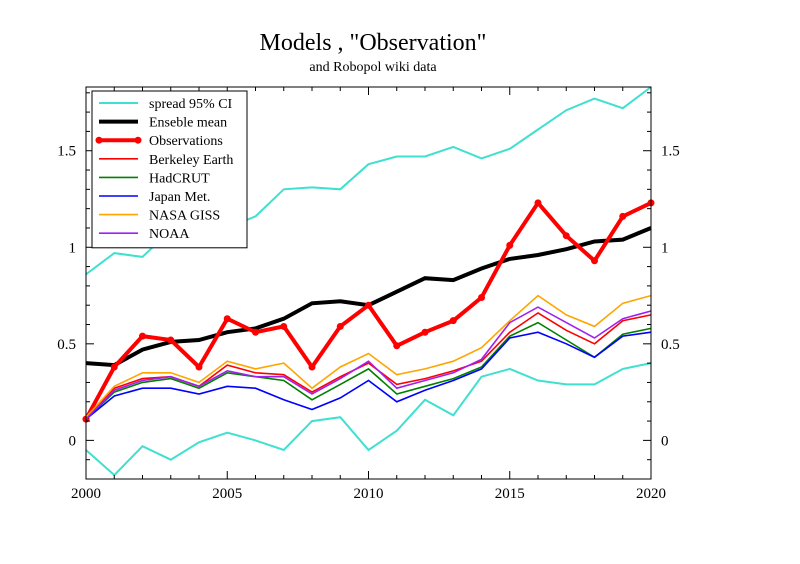 The height and width of the screenshot is (564, 800). What do you see at coordinates (227, 494) in the screenshot?
I see `x-tick-label: 2005` at bounding box center [227, 494].